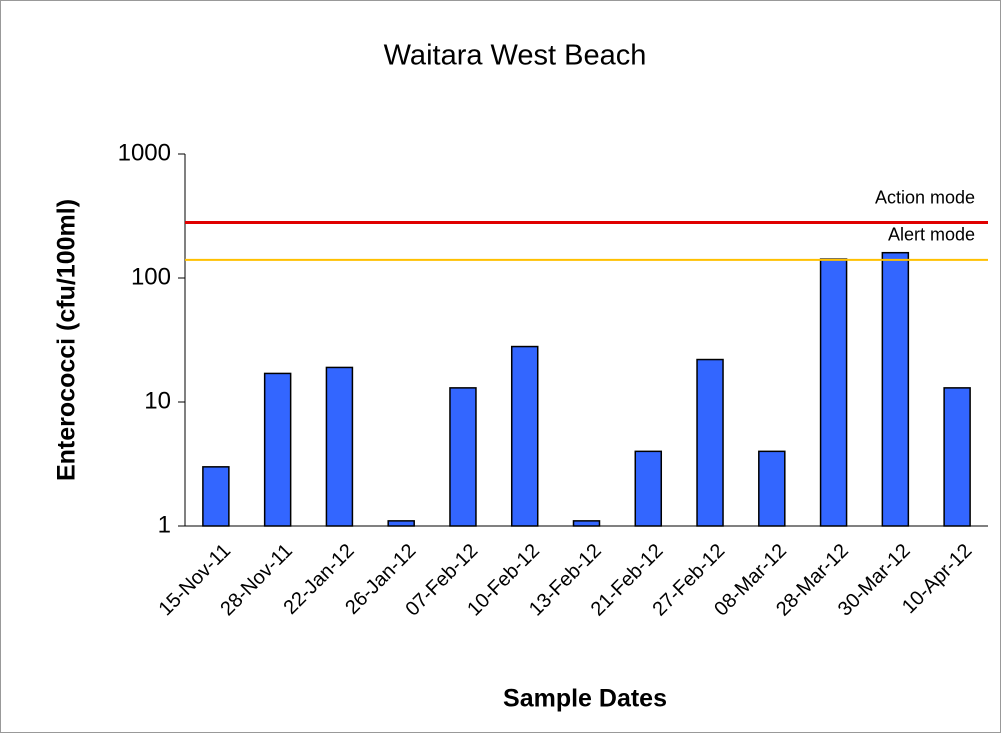 The image size is (1002, 734). What do you see at coordinates (144, 152) in the screenshot?
I see `y-tick-label: 1000` at bounding box center [144, 152].